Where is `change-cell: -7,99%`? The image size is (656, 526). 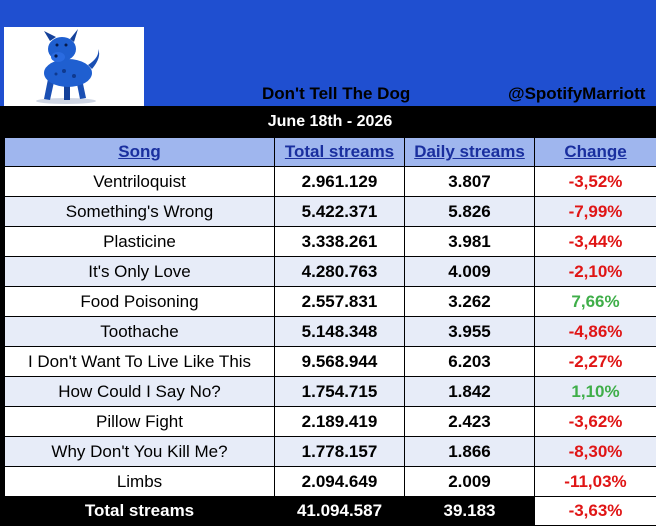 change-cell: -7,99% is located at coordinates (595, 212).